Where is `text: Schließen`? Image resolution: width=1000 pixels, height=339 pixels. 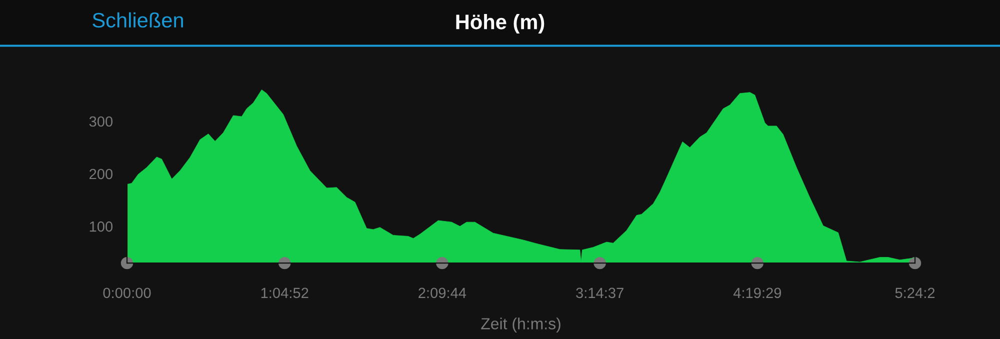
text: Schließen is located at coordinates (137, 20).